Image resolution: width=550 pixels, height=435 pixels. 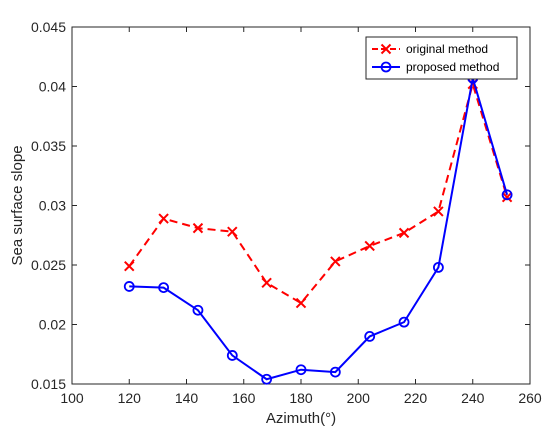 I want to click on x-tick-label: 140, so click(x=187, y=398).